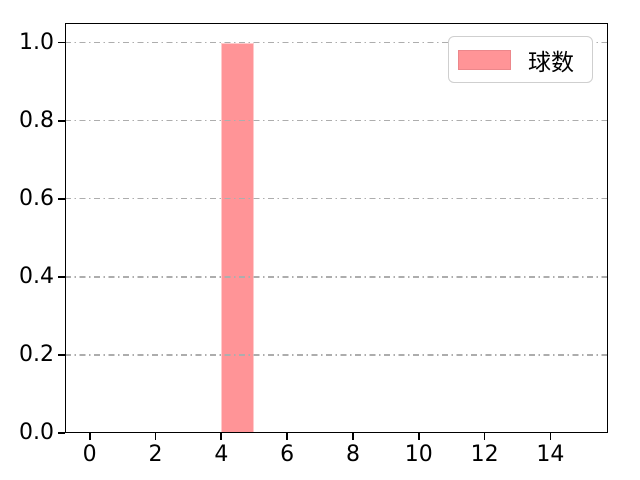  What do you see at coordinates (484, 59) in the screenshot?
I see `legend-swatch-pitch-count` at bounding box center [484, 59].